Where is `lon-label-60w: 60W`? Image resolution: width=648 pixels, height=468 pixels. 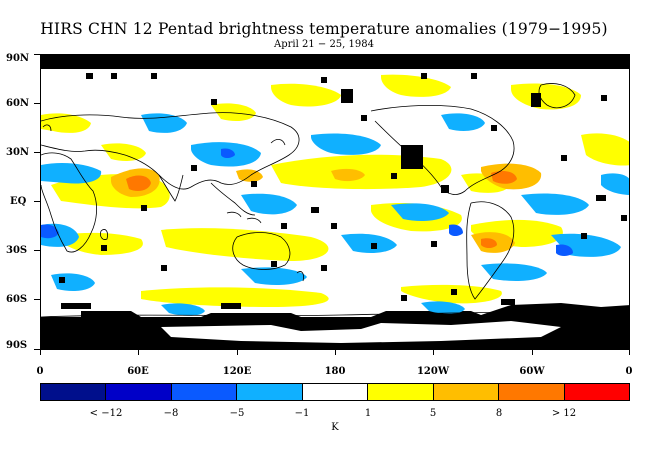 lon-label-60w: 60W is located at coordinates (532, 371).